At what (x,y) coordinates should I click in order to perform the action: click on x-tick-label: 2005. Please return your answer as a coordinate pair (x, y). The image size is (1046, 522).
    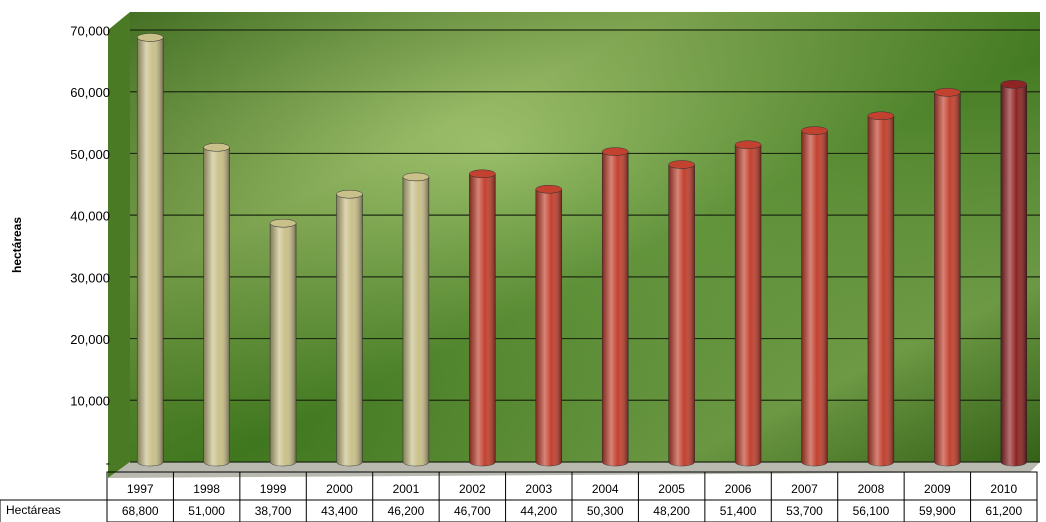
    Looking at the image, I should click on (671, 489).